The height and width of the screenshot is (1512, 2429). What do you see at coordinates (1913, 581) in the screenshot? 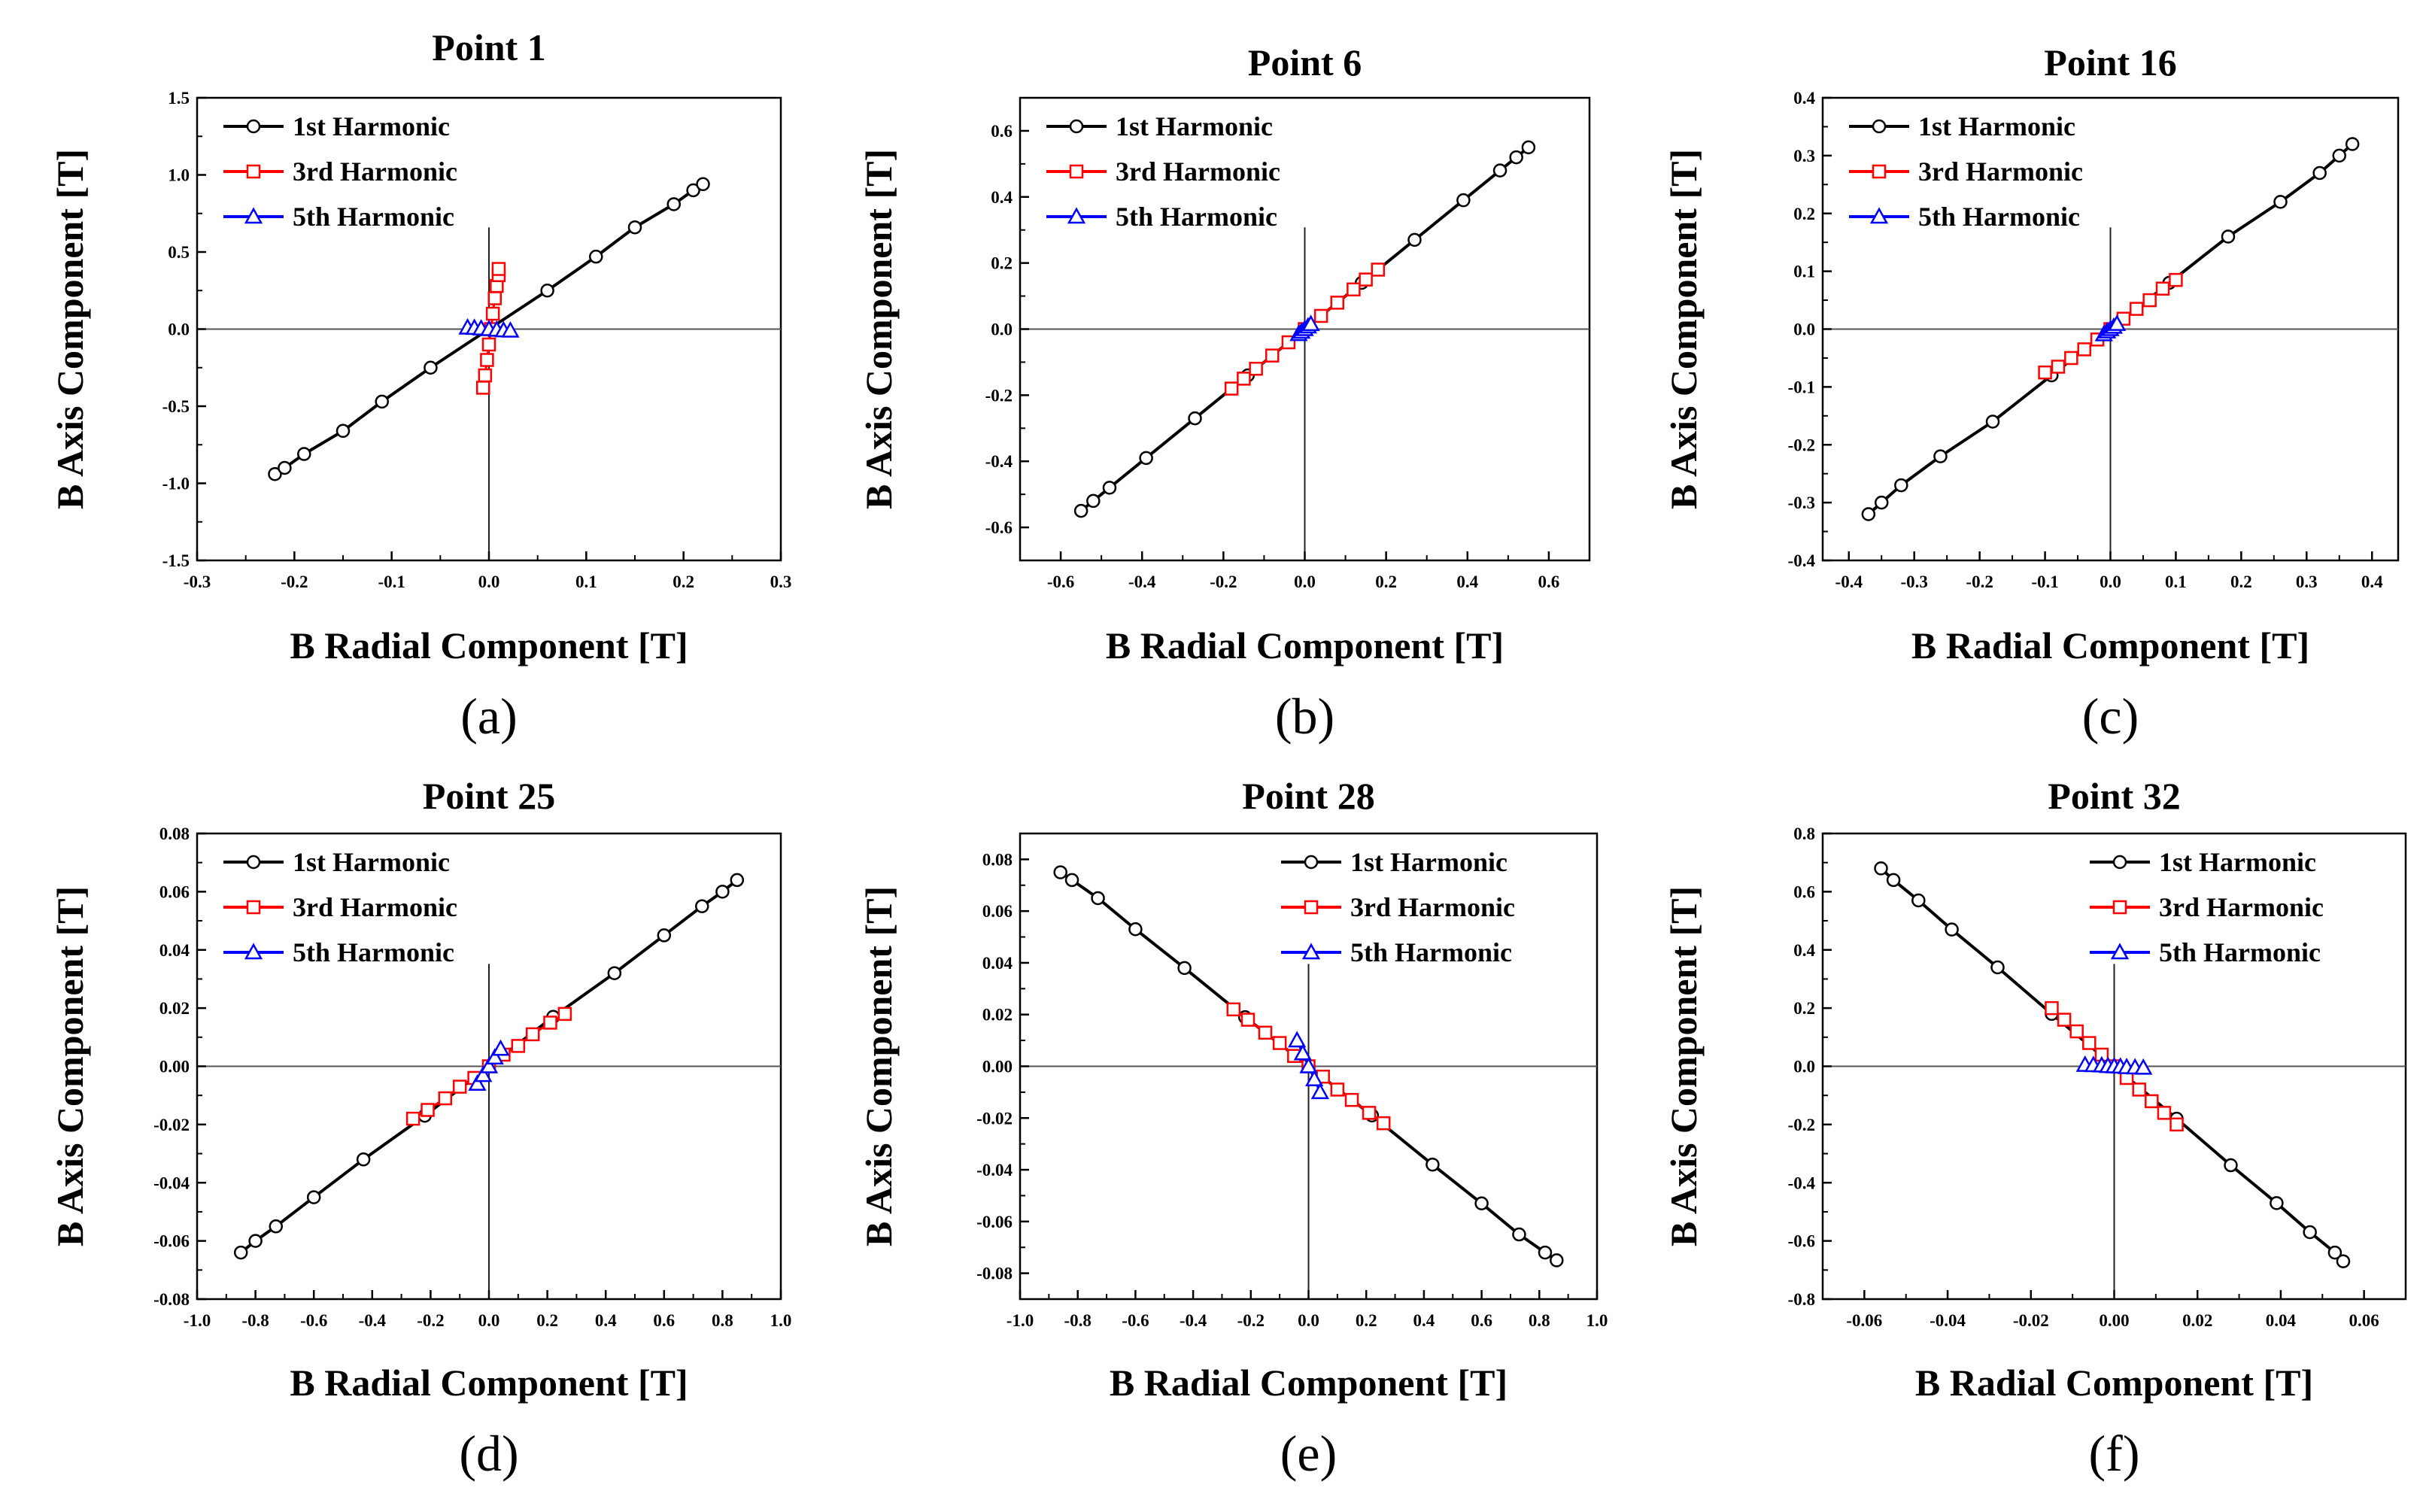
I see `x-tick-label: -0.3` at bounding box center [1913, 581].